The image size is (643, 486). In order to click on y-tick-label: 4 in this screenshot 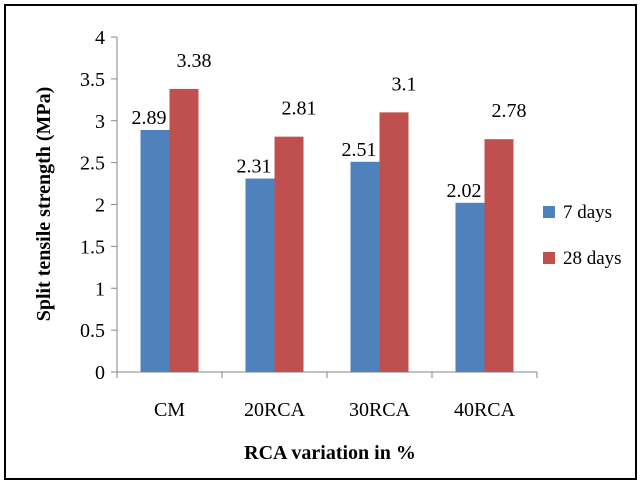, I will do `click(100, 38)`.